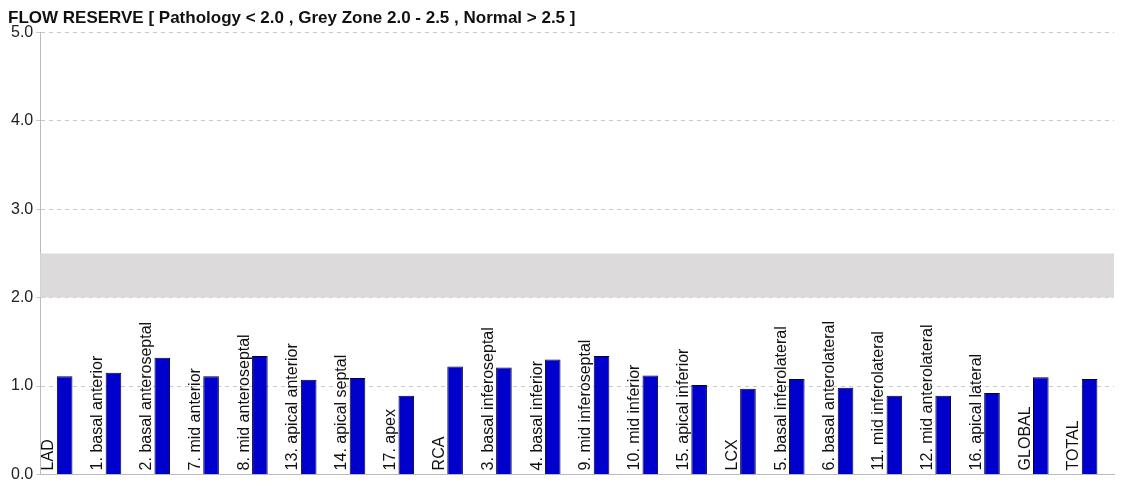 The width and height of the screenshot is (1126, 495). I want to click on y-tick-label: 2.0, so click(22, 297).